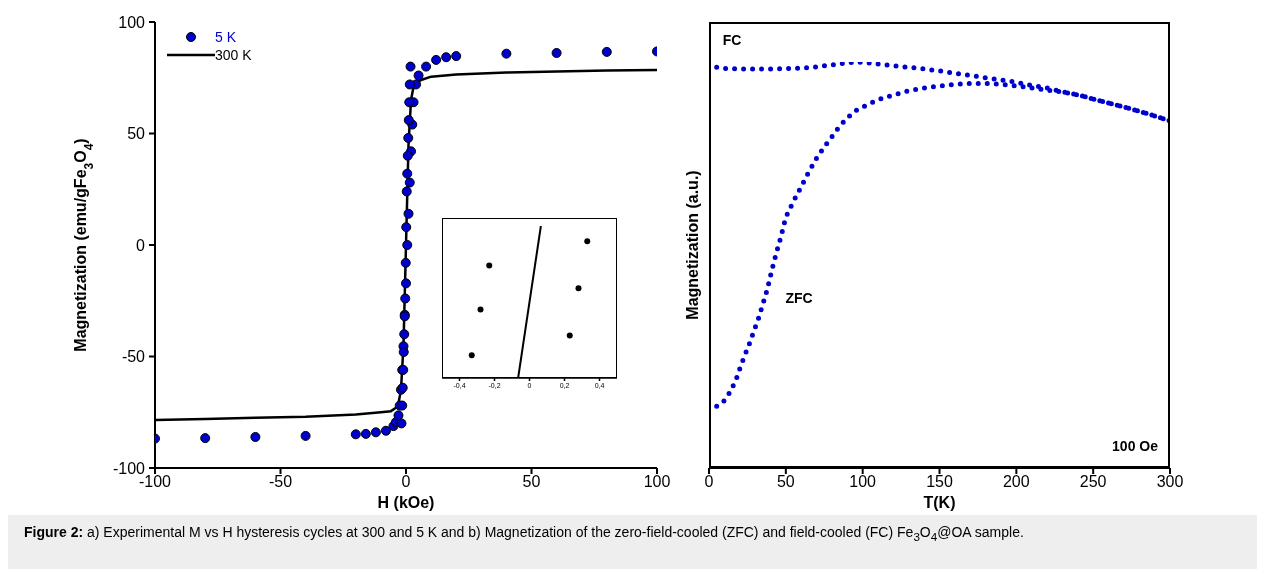 This screenshot has height=577, width=1265. I want to click on x-tick-label: 200, so click(1016, 482).